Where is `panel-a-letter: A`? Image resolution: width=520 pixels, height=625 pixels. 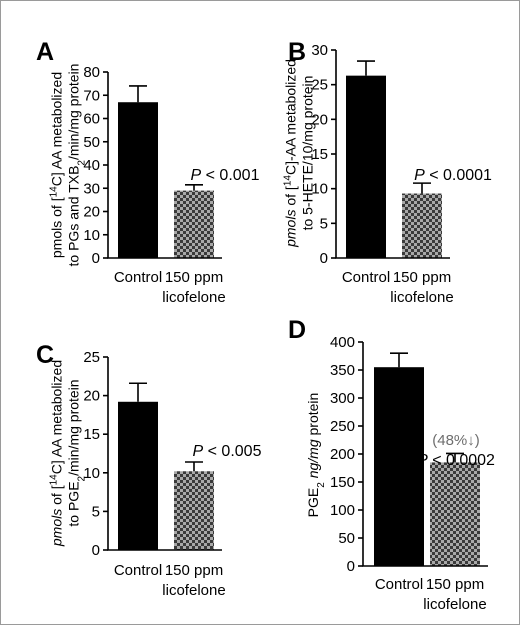
panel-a-letter: A is located at coordinates (45, 52).